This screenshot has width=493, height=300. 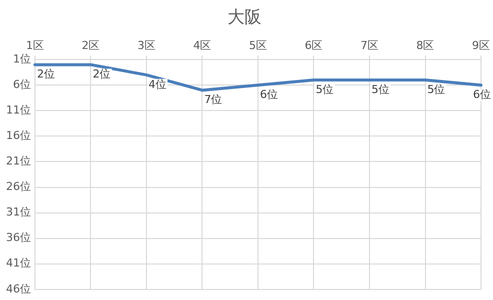 What do you see at coordinates (18, 263) in the screenshot?
I see `y-tick-label: 41位` at bounding box center [18, 263].